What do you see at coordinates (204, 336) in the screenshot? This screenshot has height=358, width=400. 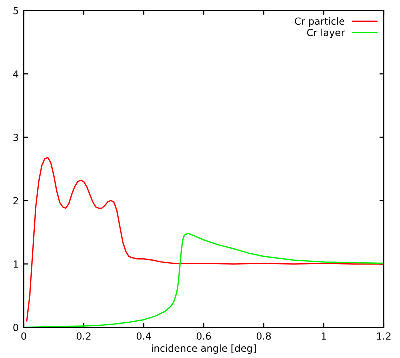 I see `x-tick-label: 0.6` at bounding box center [204, 336].